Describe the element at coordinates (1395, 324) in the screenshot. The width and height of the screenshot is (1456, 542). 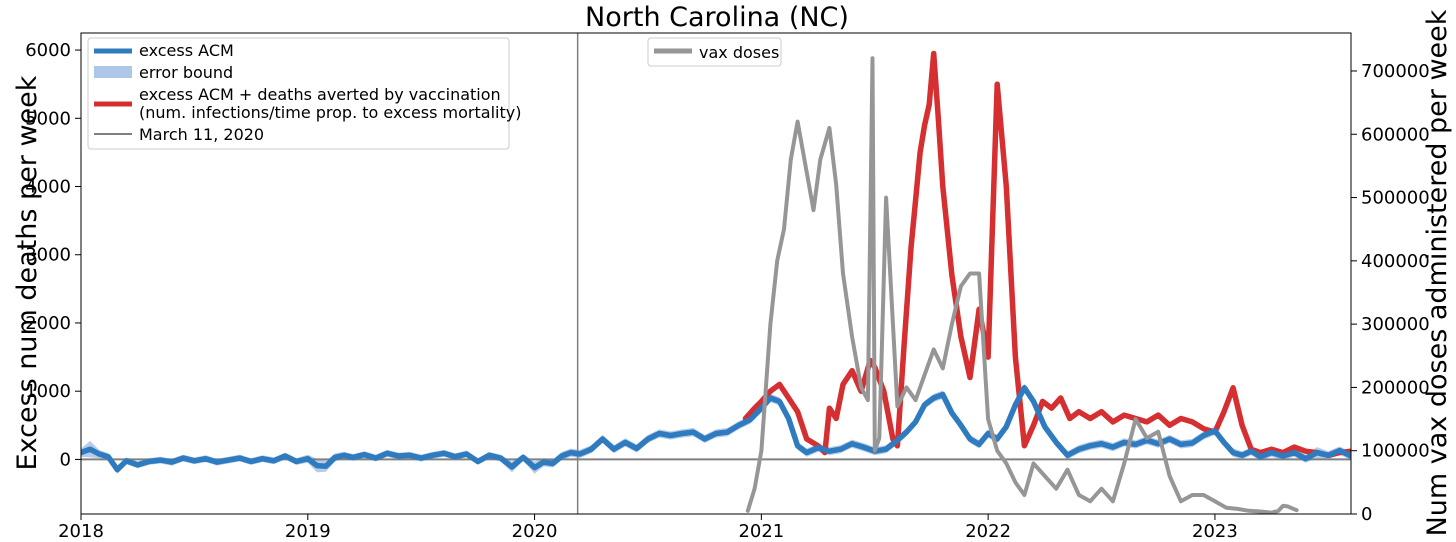
I see `y-right-tick-label-300000: 300000` at that location.